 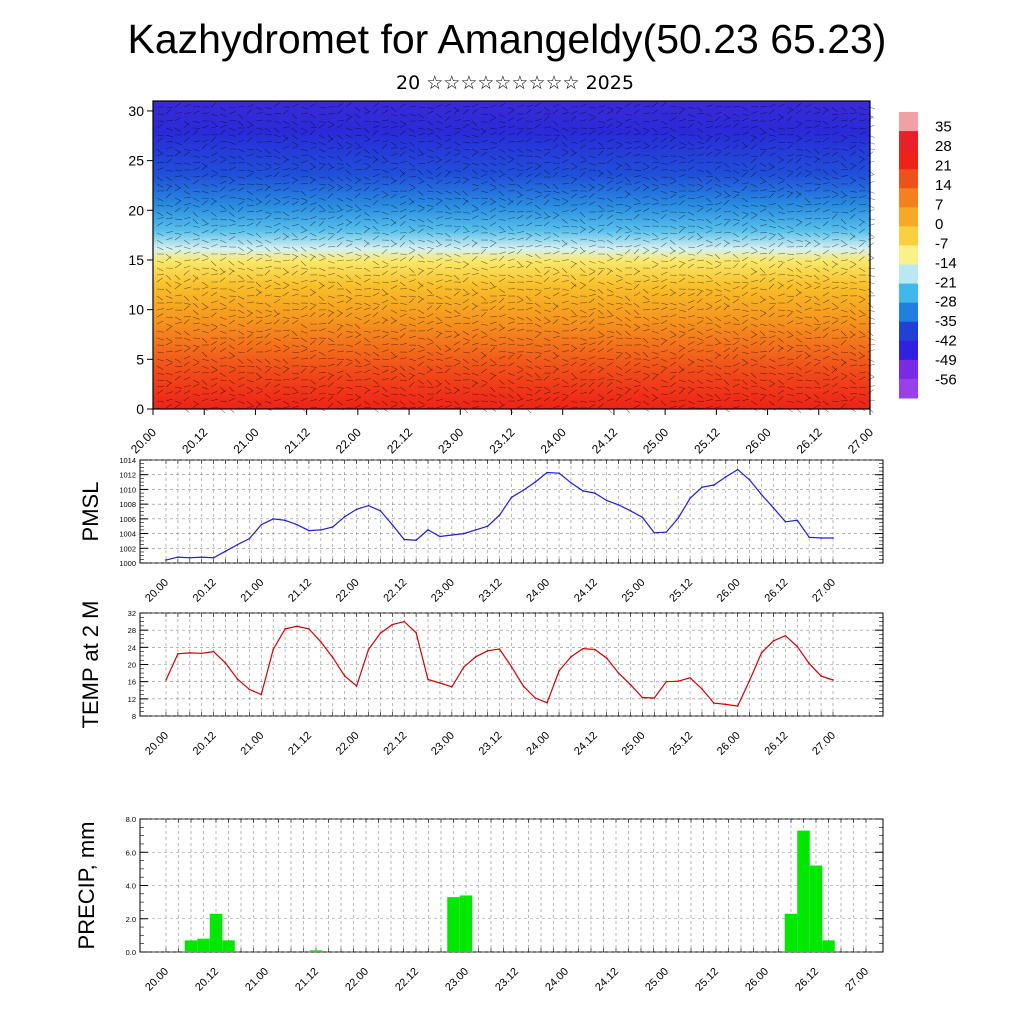 I want to click on x-tick-label: 25.12, so click(x=681, y=591).